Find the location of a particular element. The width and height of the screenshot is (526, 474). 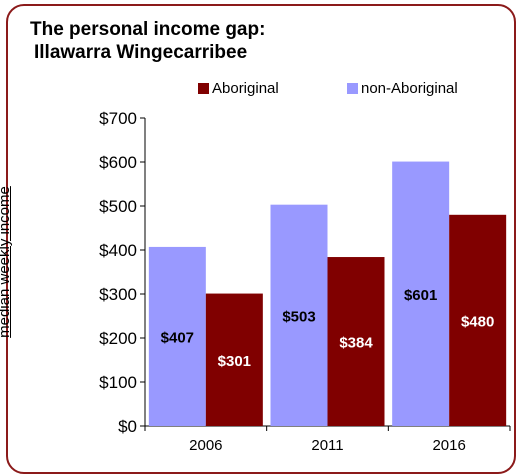

legend-item-non-aboriginal: non-Aboriginal is located at coordinates (402, 88).